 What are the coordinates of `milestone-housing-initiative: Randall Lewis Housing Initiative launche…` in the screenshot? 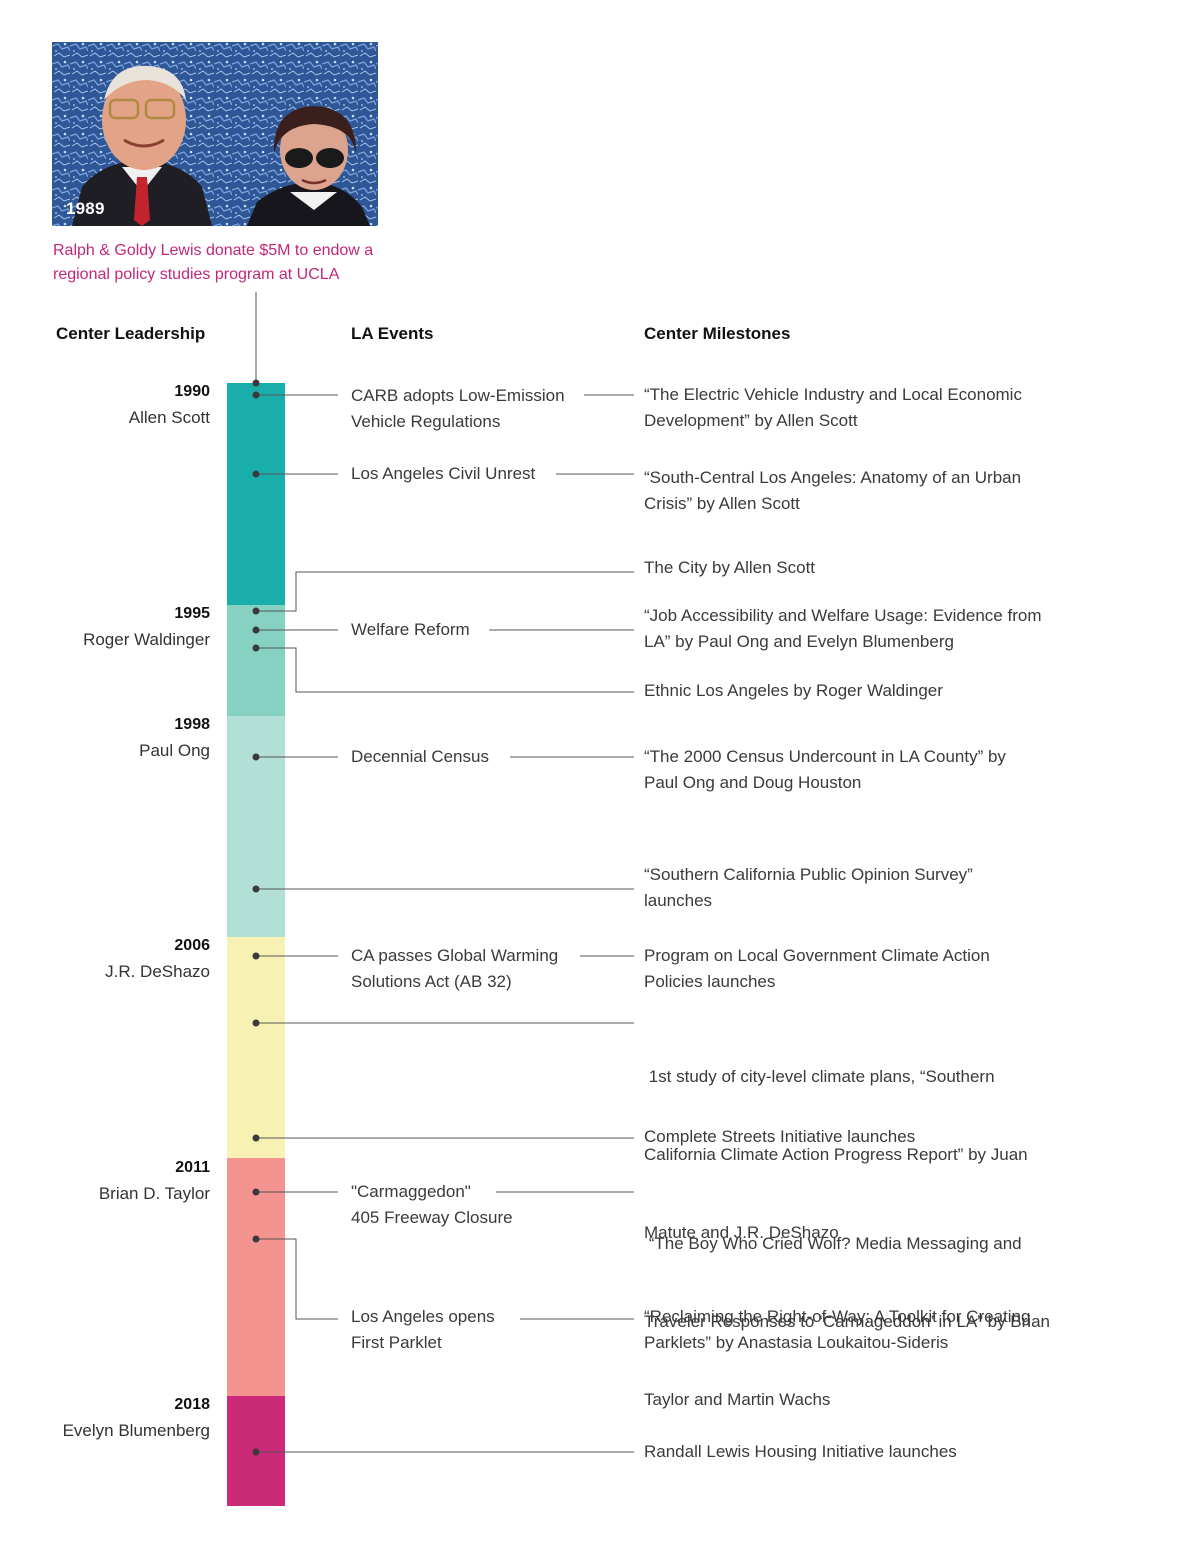 It's located at (800, 1452).